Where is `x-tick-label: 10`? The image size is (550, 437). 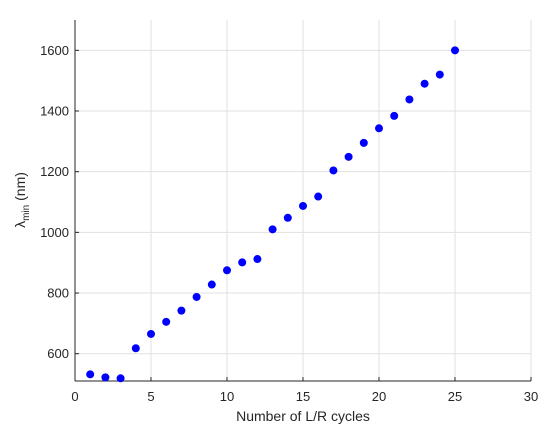 x-tick-label: 10 is located at coordinates (227, 396).